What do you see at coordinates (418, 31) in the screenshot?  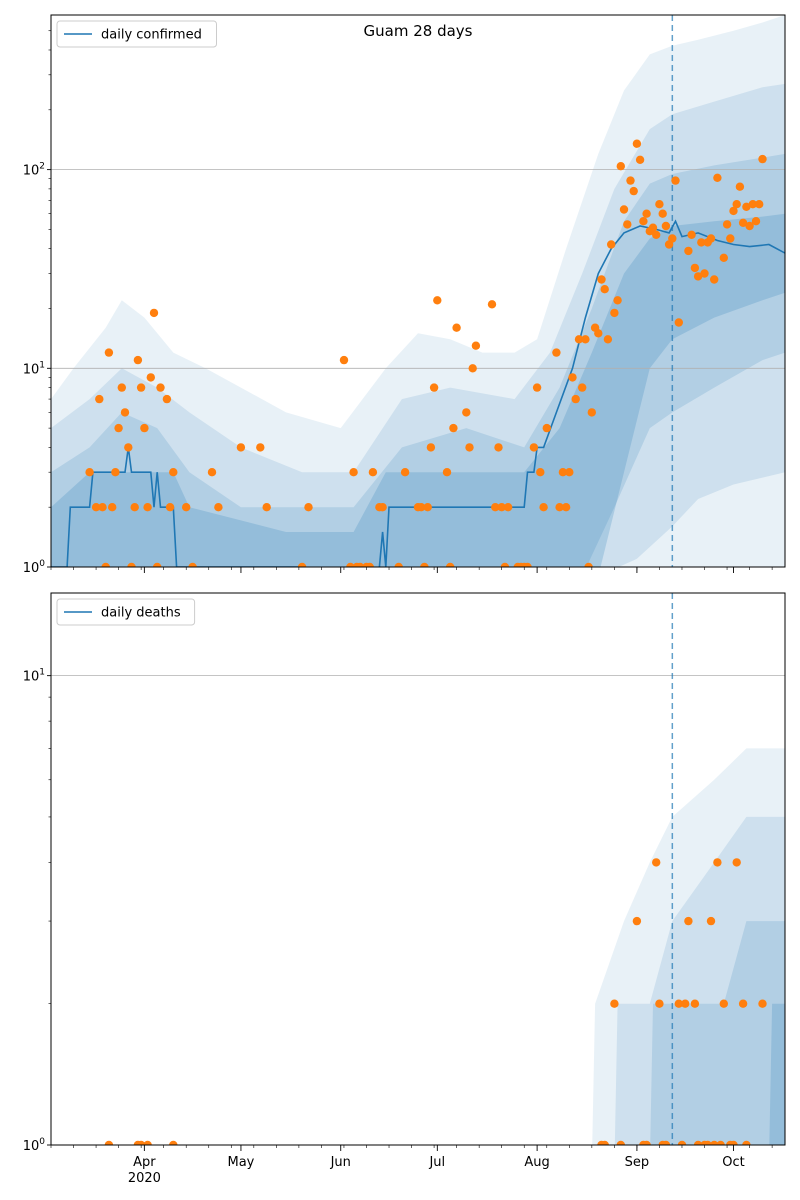 I see `chart-title: Guam 28 days` at bounding box center [418, 31].